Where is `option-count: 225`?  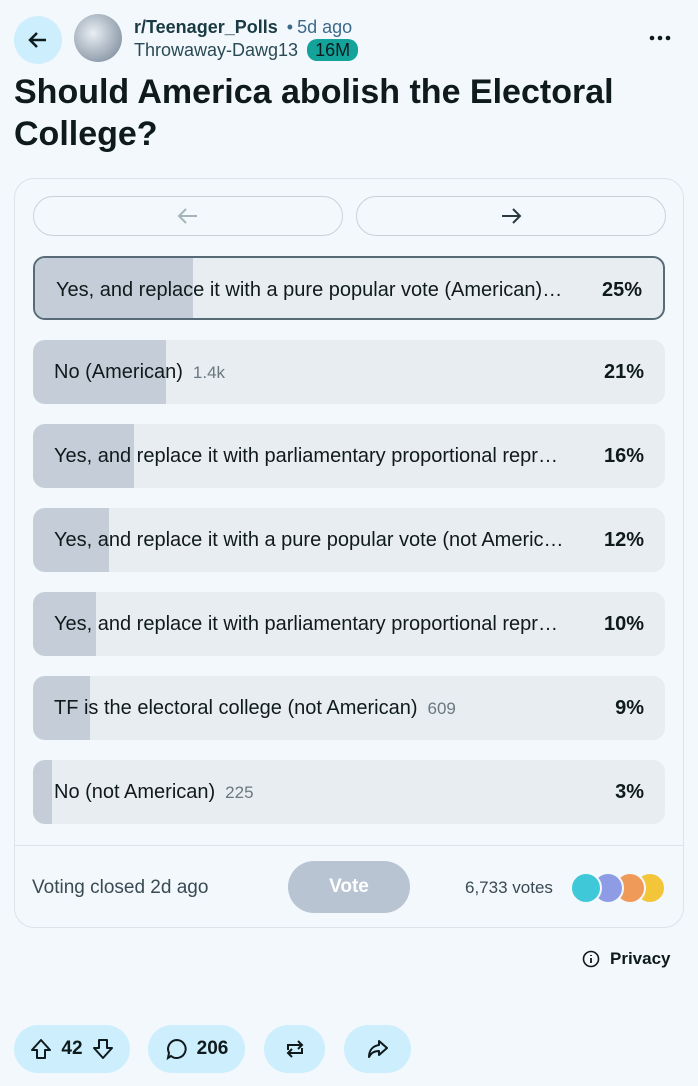 option-count: 225 is located at coordinates (239, 792).